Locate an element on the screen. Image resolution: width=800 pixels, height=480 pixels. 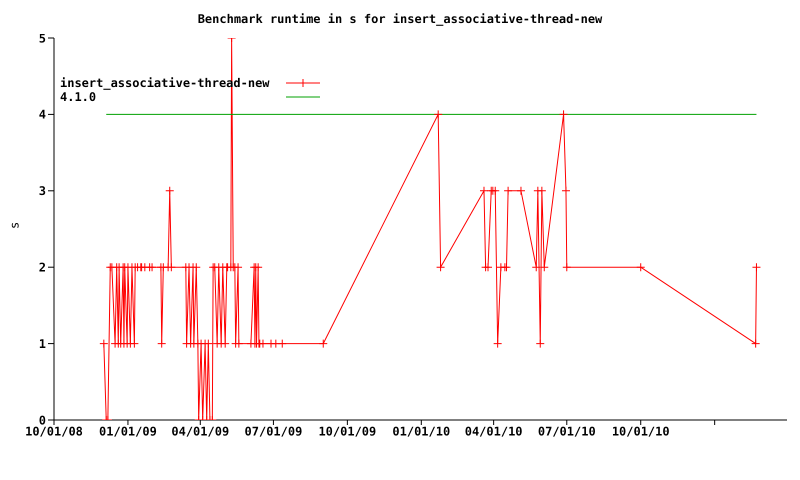
x-tick-label: 04/01/10 is located at coordinates (493, 431).